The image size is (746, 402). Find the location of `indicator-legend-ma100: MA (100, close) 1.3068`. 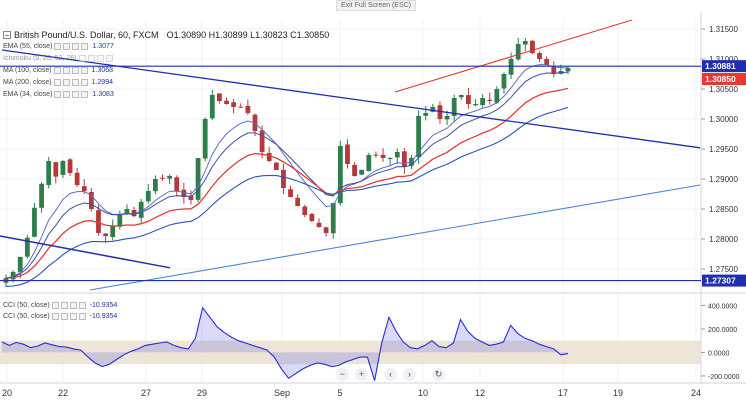

indicator-legend-ma100: MA (100, close) 1.3068 is located at coordinates (58, 70).